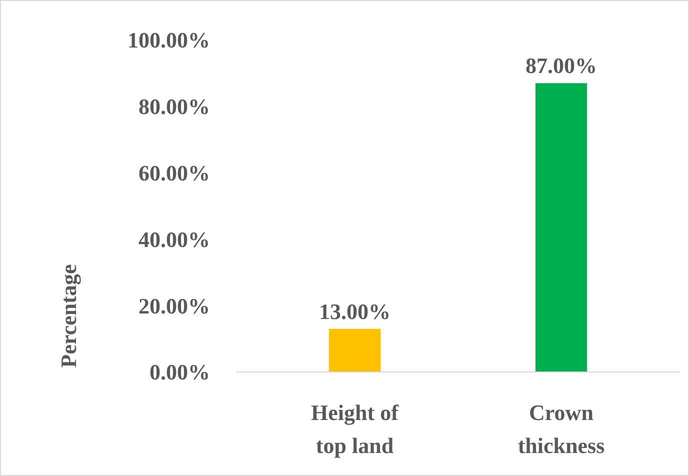  Describe the element at coordinates (562, 65) in the screenshot. I see `data-label: 87.00%` at that location.